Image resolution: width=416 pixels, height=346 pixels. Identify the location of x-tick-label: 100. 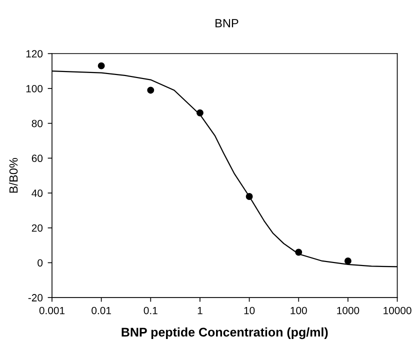
(298, 310).